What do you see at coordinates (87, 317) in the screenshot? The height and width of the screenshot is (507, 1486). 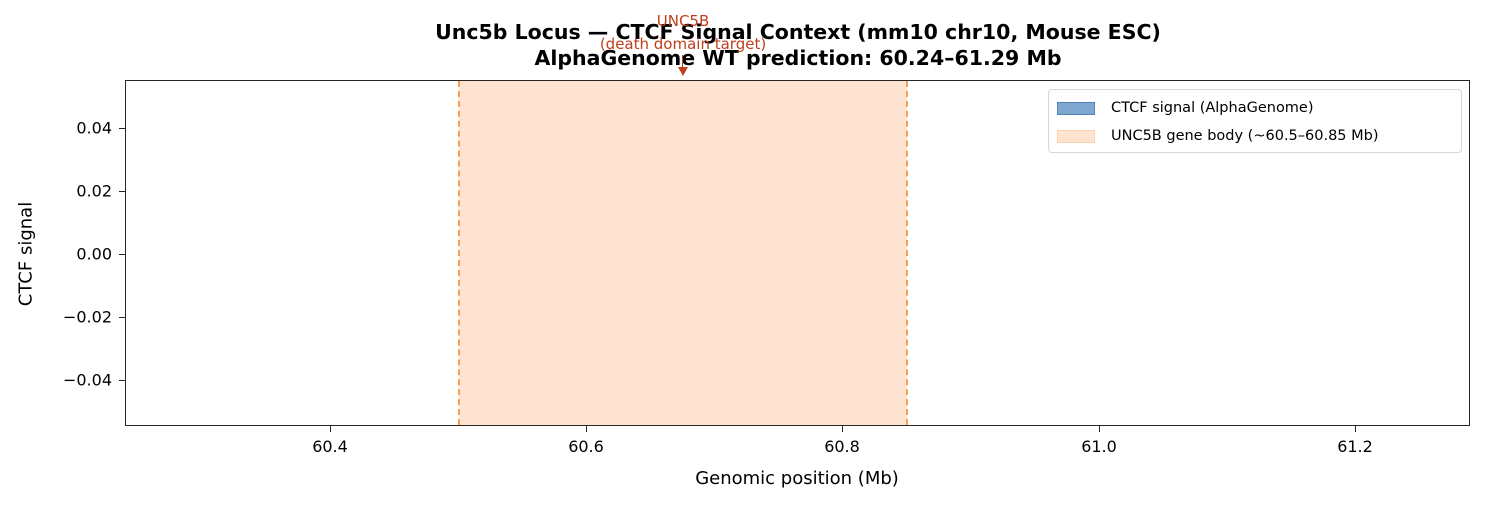 I see `y-tick-label: −0.02` at bounding box center [87, 317].